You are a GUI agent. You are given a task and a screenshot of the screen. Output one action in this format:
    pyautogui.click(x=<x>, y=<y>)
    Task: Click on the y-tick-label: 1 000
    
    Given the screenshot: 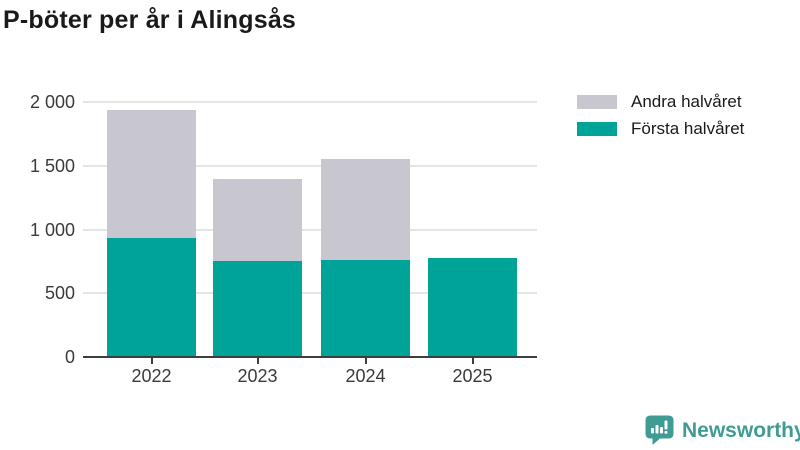 What is the action you would take?
    pyautogui.click(x=52, y=229)
    